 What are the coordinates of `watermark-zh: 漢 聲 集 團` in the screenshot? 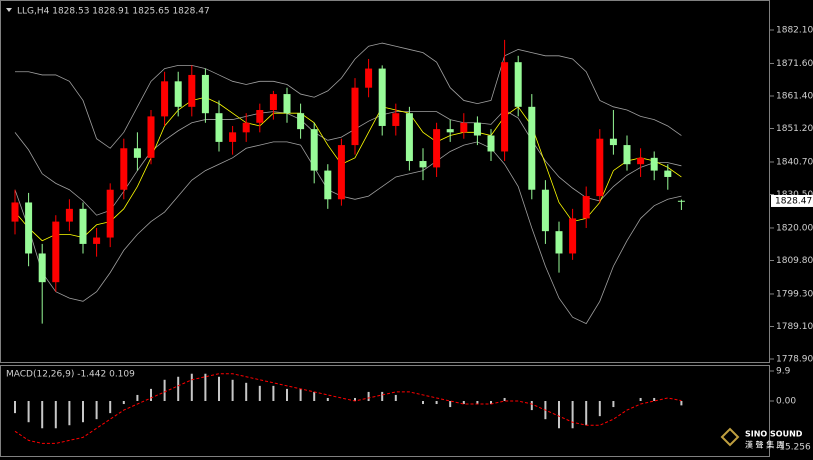 It's located at (765, 445).